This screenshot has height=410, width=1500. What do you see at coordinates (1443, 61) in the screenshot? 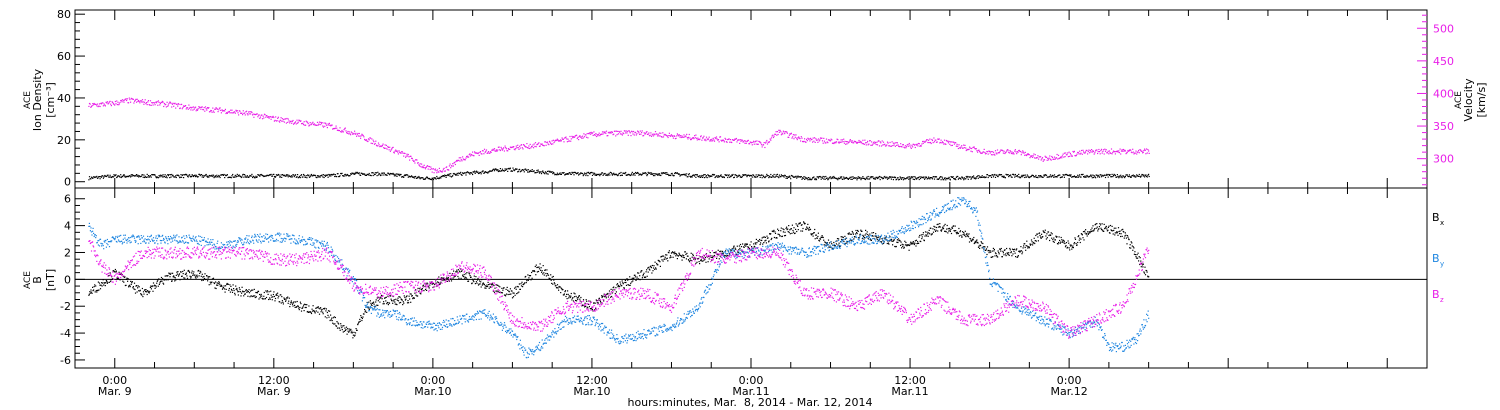
I see `top-right-tick-label: 450` at bounding box center [1443, 61].